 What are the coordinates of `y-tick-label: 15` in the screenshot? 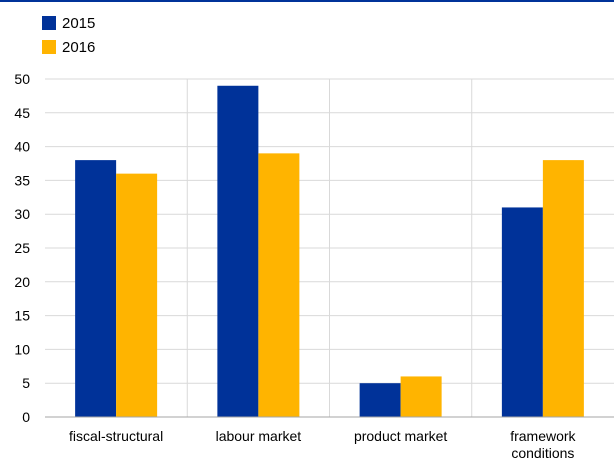 It's located at (22, 316).